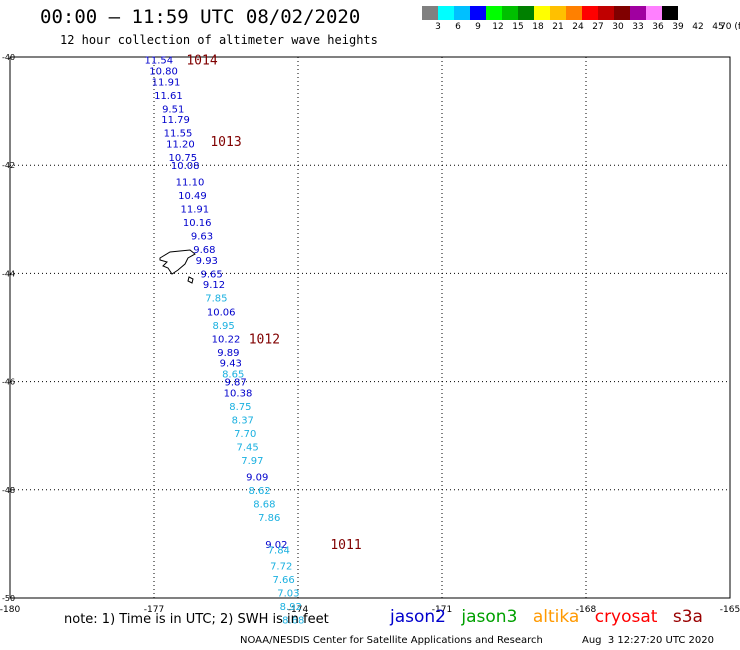 The image size is (740, 650). Describe the element at coordinates (8, 57) in the screenshot. I see `y-tick-label: -40` at that location.